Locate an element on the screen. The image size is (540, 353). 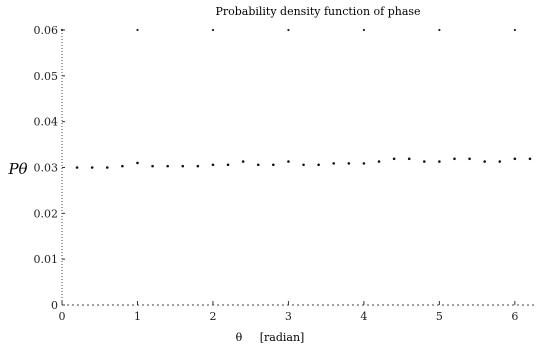
y-tick-labels: 0 0.01 0.02 0.03 0.04 0.05 0.06 is located at coordinates (49, 168).